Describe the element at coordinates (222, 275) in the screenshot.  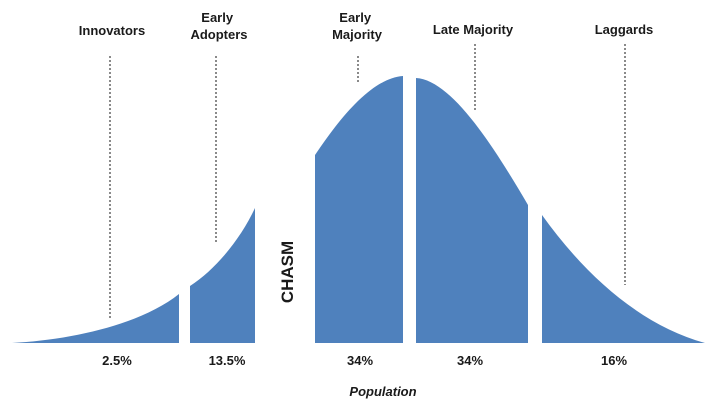
I see `segment-early-adopters-area` at that location.